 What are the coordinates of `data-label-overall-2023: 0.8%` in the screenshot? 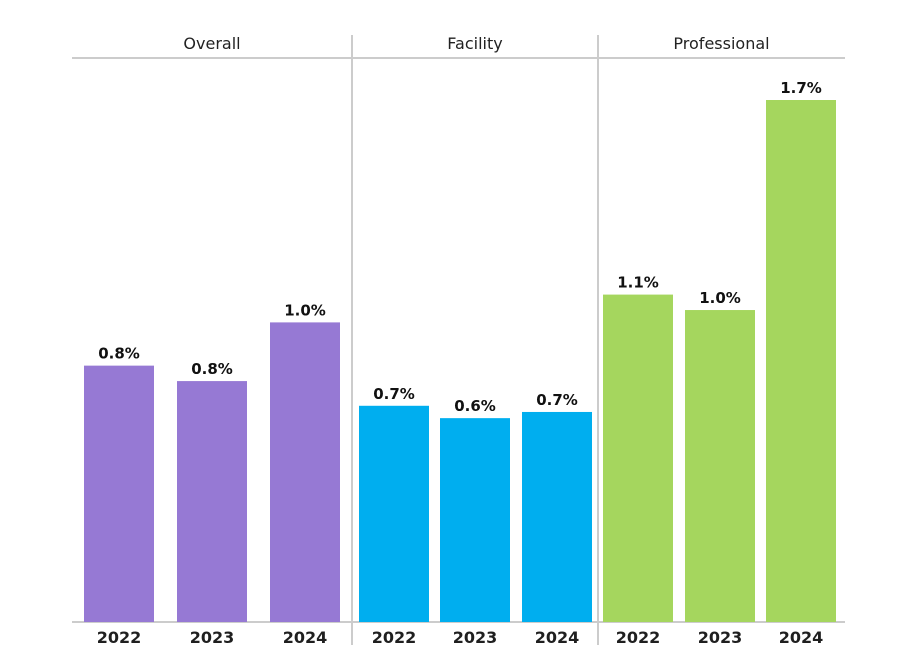 It's located at (212, 369).